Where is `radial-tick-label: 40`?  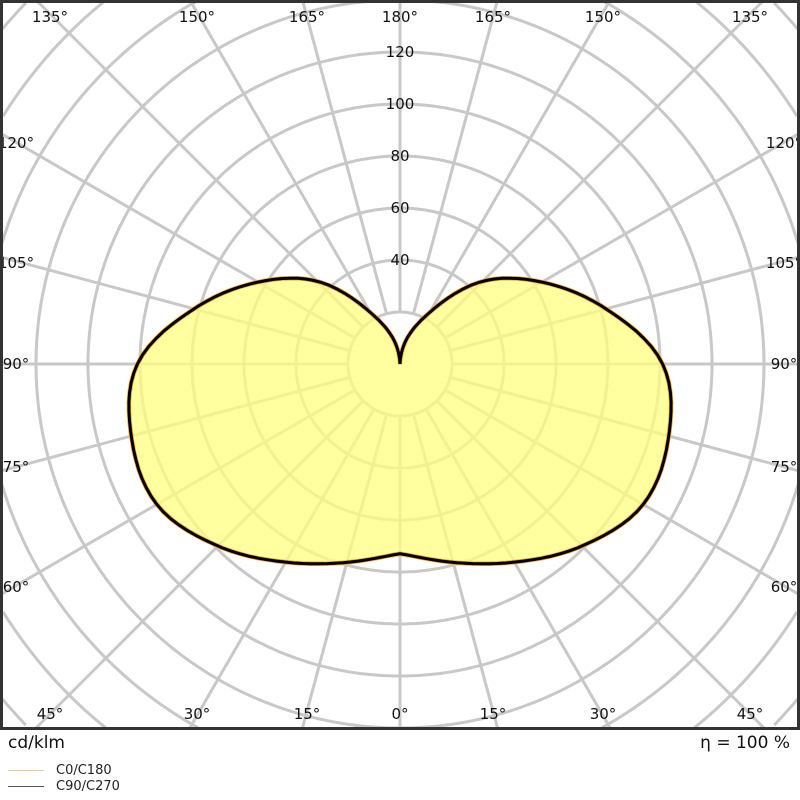 radial-tick-label: 40 is located at coordinates (399, 260).